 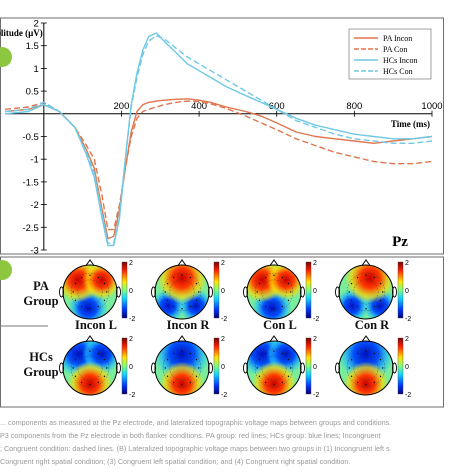 What do you see at coordinates (32, 92) in the screenshot?
I see `y-tick-label: 0.5` at bounding box center [32, 92].